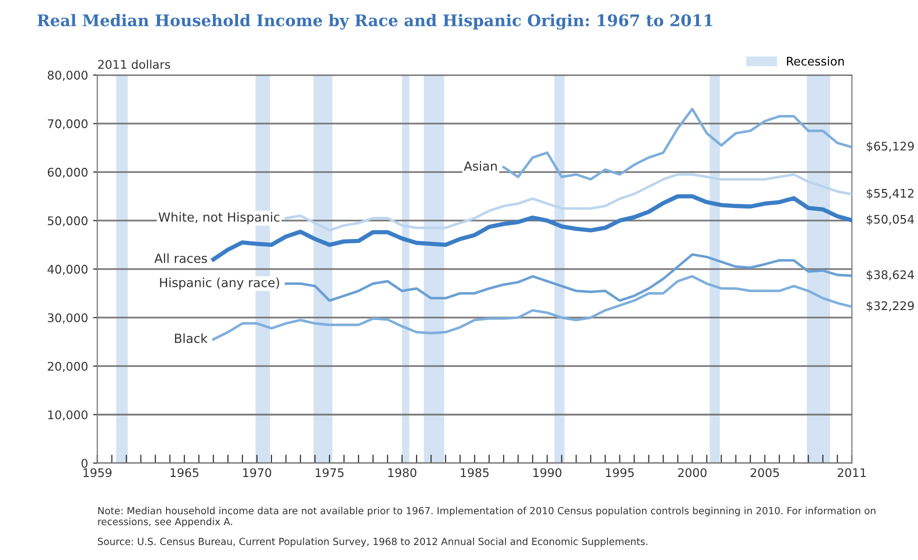  What do you see at coordinates (373, 543) in the screenshot?
I see `source-note: Source: U.S. Census Bureau, Current Population Survey, 1968 to 2012 Annual Social and Economic Supplements.` at bounding box center [373, 543].